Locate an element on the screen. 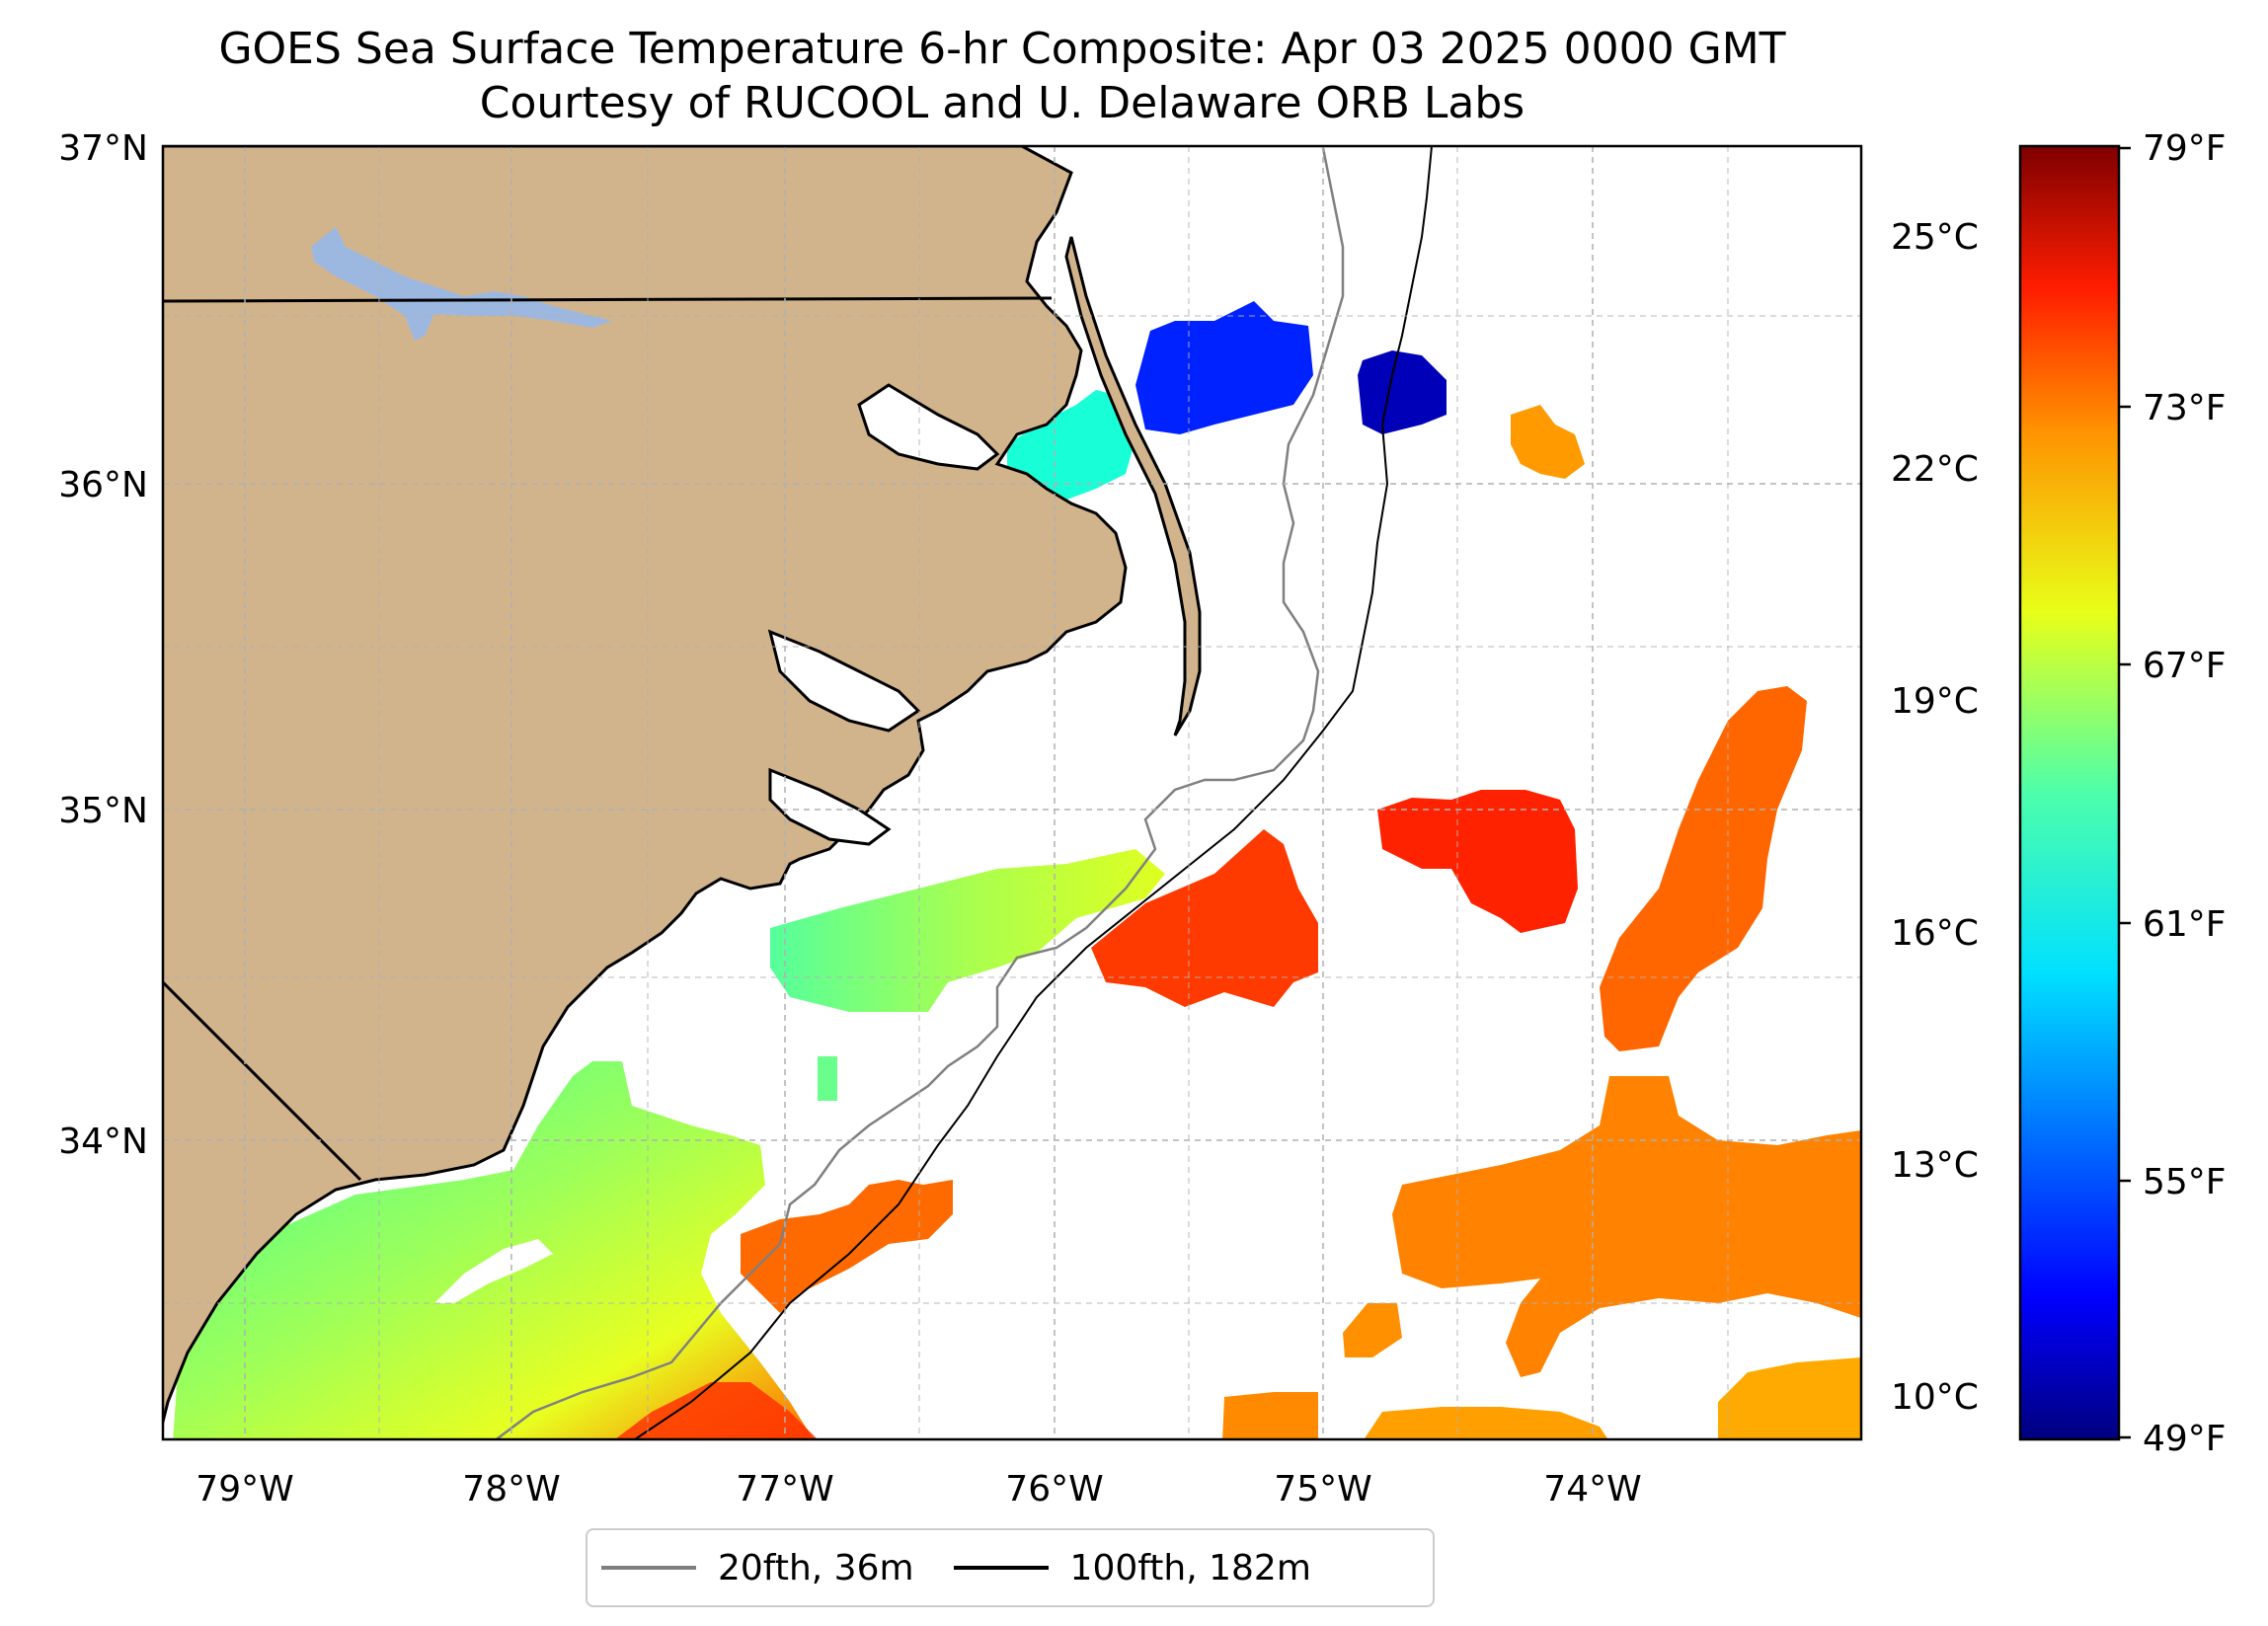  celsius-labels: 25°C 22°C 19°C 16°C 13°C 10°C is located at coordinates (1935, 817).